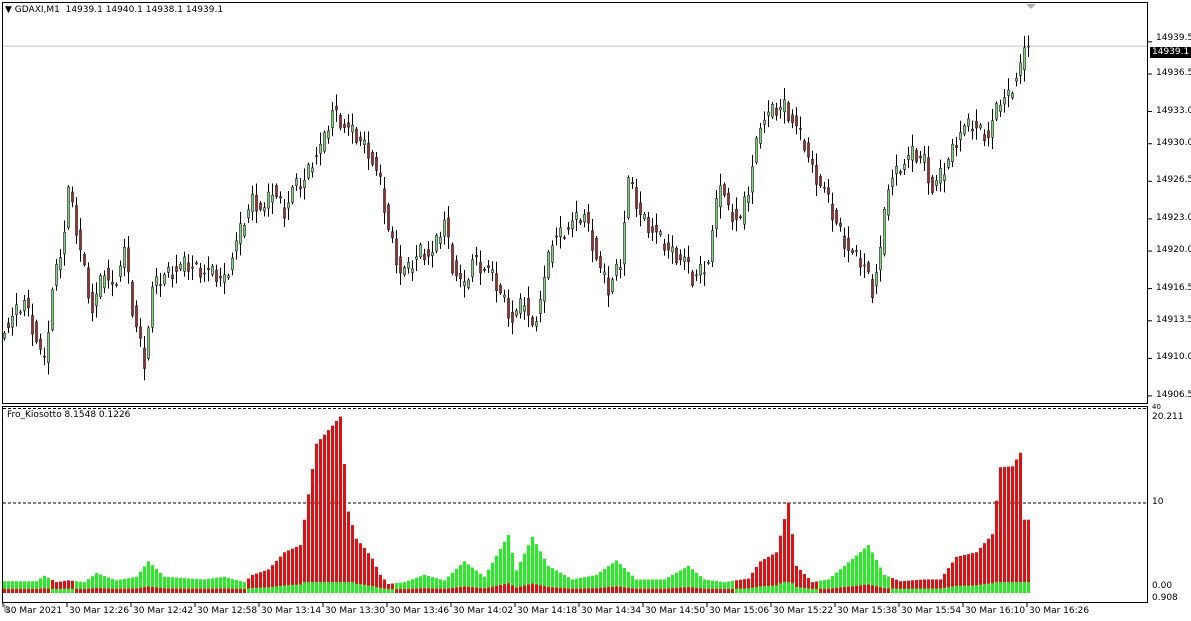 Image resolution: width=1191 pixels, height=621 pixels. Describe the element at coordinates (1031, 6) in the screenshot. I see `chart-shift-marker-icon` at that location.